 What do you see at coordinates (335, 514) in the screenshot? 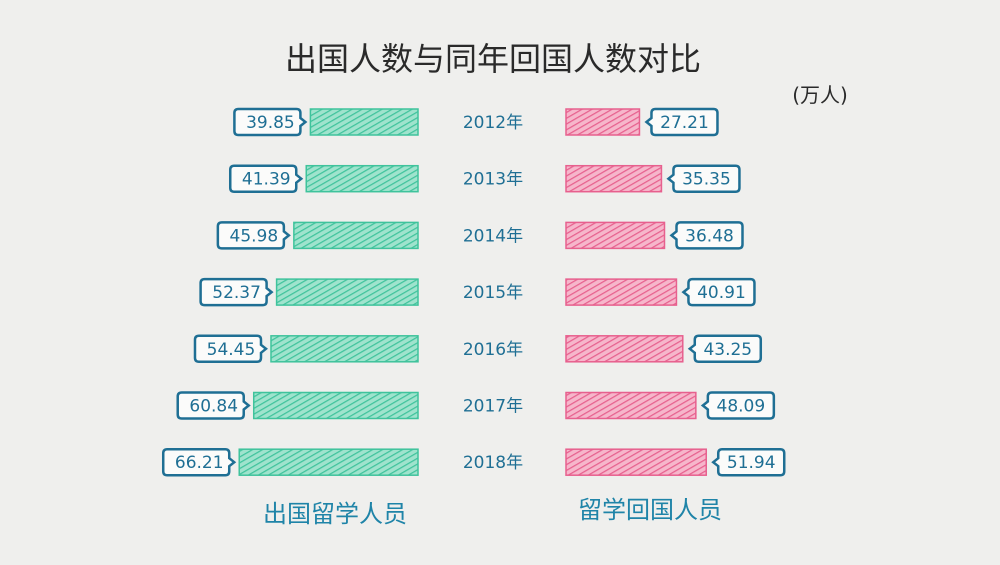
I see `legend-left-series: 出国留学人员` at bounding box center [335, 514].